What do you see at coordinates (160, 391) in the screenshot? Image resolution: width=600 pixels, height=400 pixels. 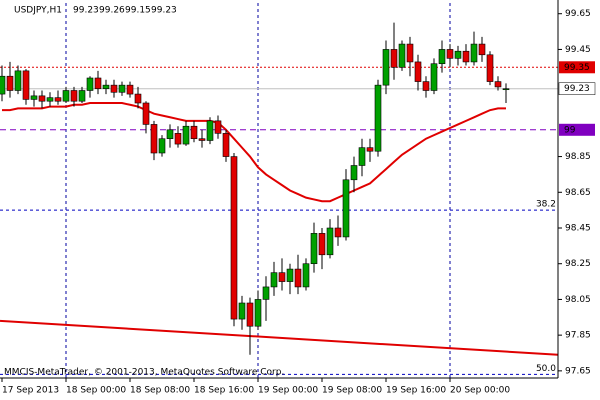 I see `x-tick-label: 18 Sep 08:00` at bounding box center [160, 391].